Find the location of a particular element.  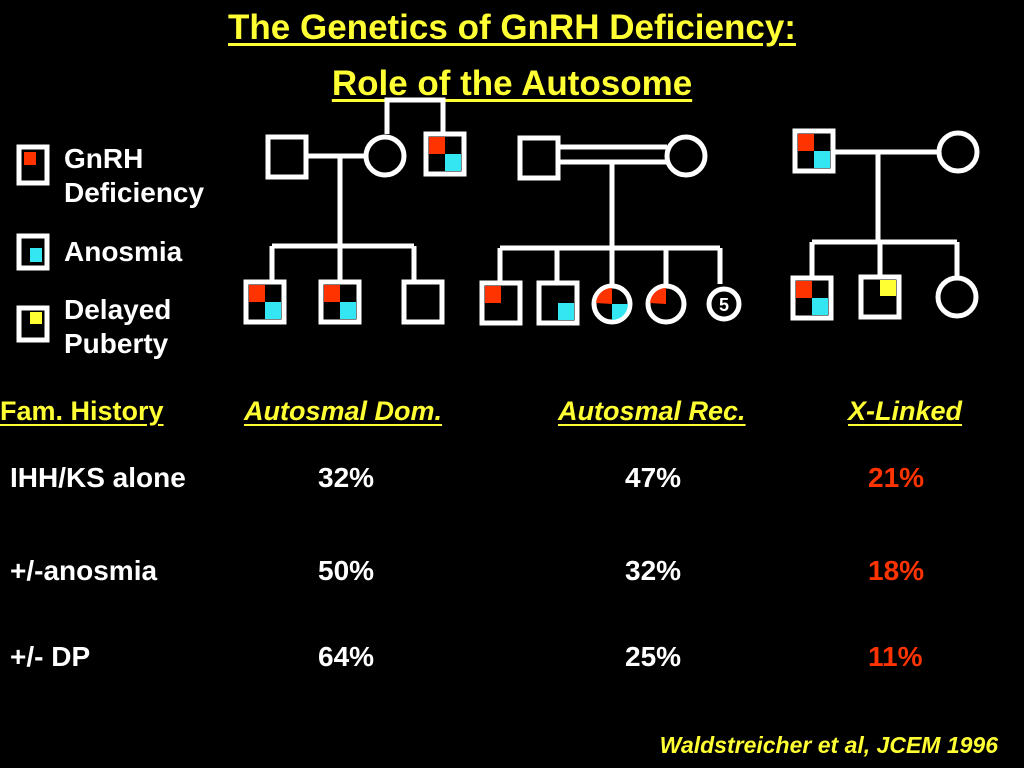

sibship-count-label: 5 is located at coordinates (724, 305).